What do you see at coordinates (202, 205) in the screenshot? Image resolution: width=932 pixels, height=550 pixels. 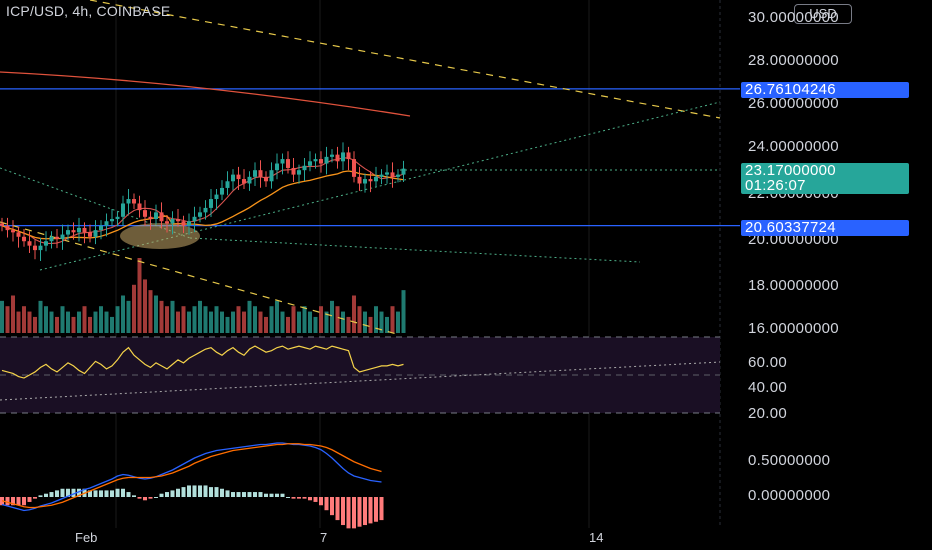 I see `mid-moving-average` at bounding box center [202, 205].